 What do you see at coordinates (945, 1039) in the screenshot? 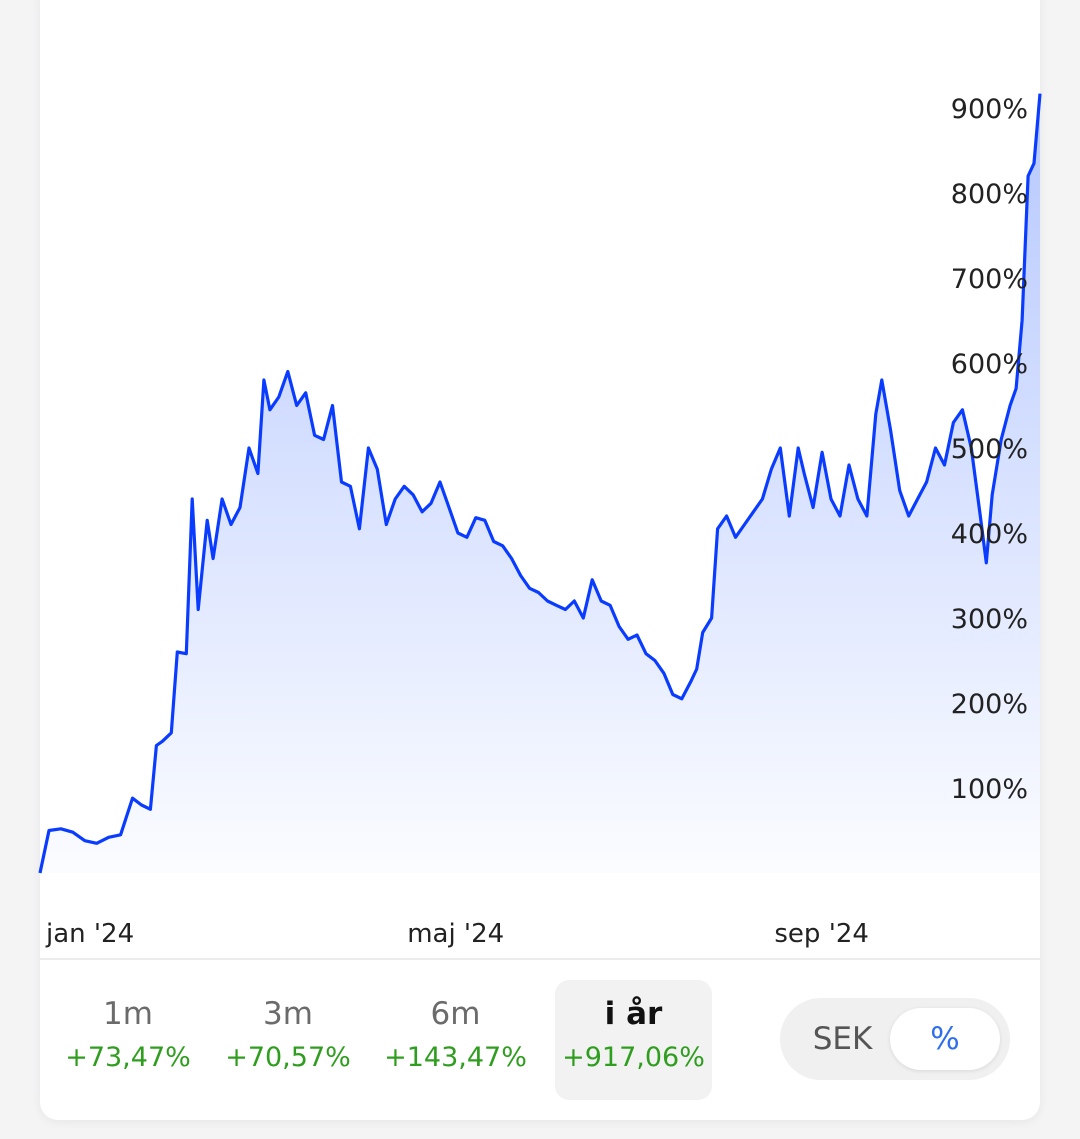
I see `toggle-percent: %` at bounding box center [945, 1039].